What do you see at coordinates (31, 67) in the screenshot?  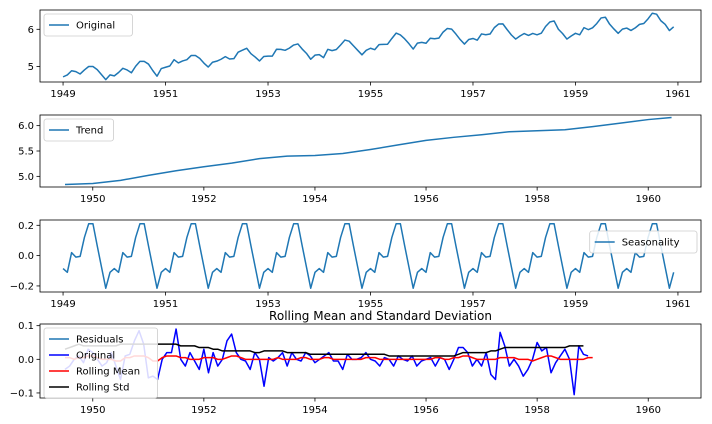 I see `original-y-tick-label: 5` at bounding box center [31, 67].